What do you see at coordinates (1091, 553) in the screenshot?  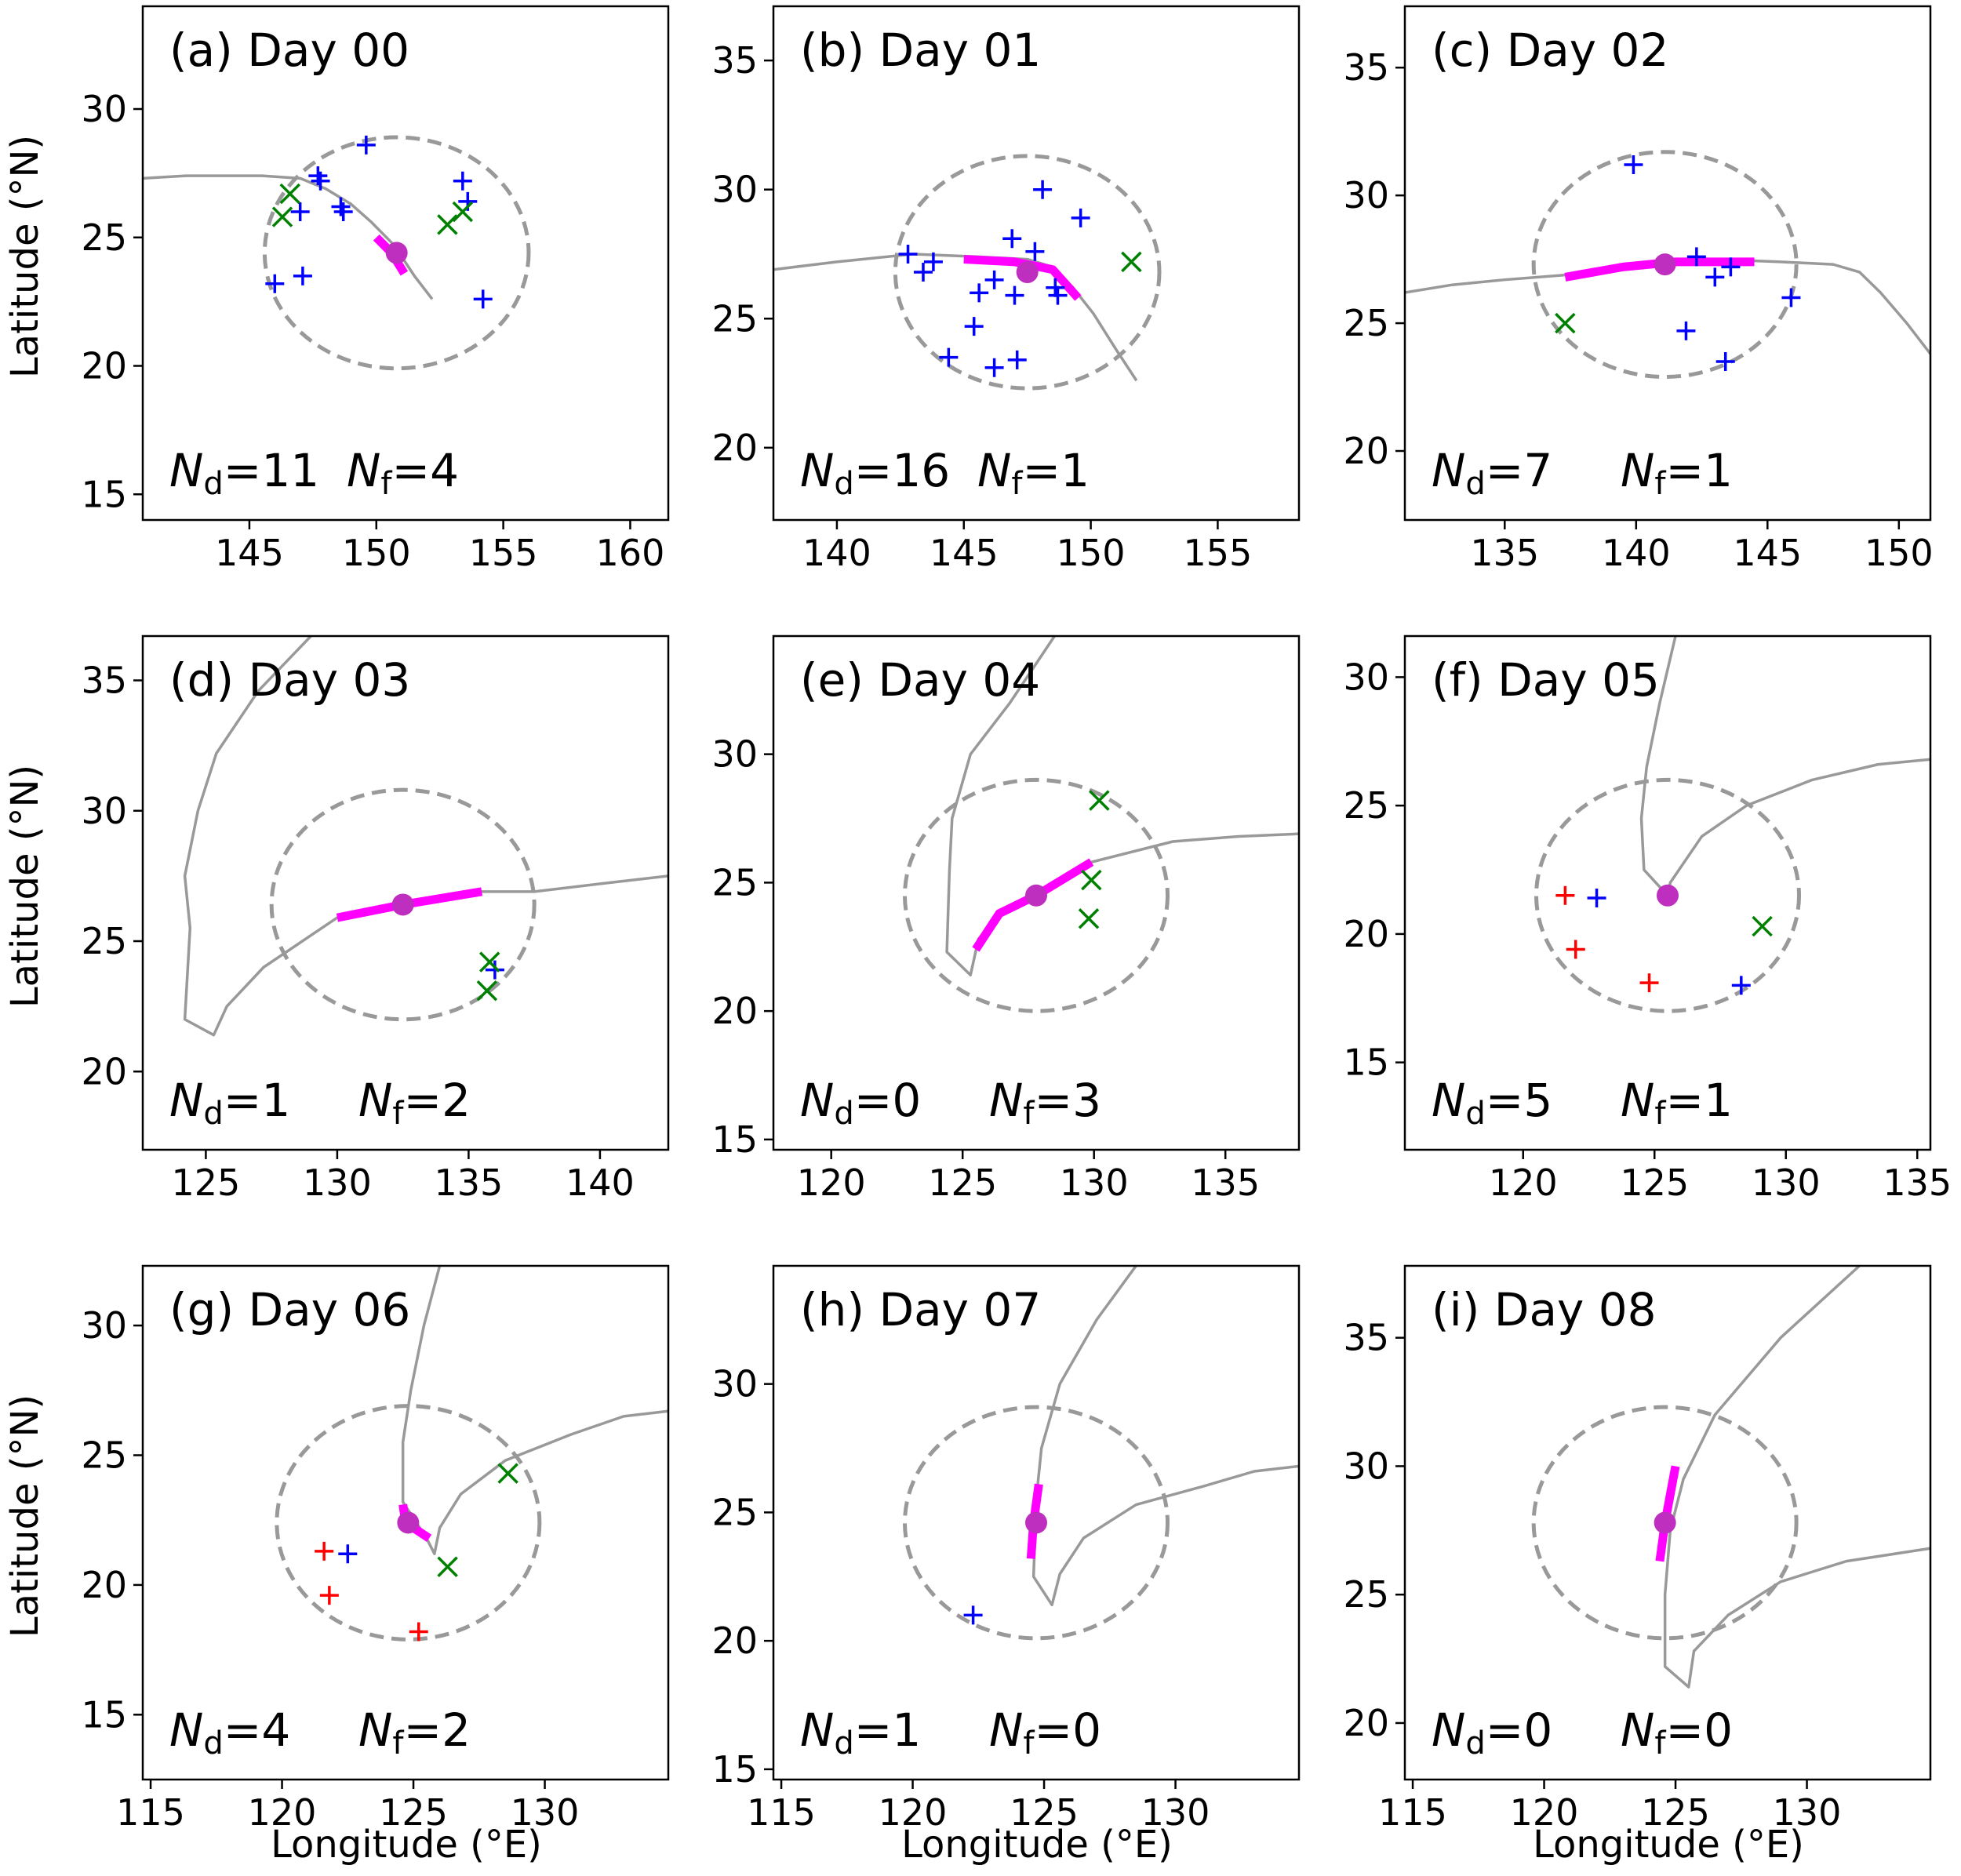 I see `x-tick-label: 150` at bounding box center [1091, 553].